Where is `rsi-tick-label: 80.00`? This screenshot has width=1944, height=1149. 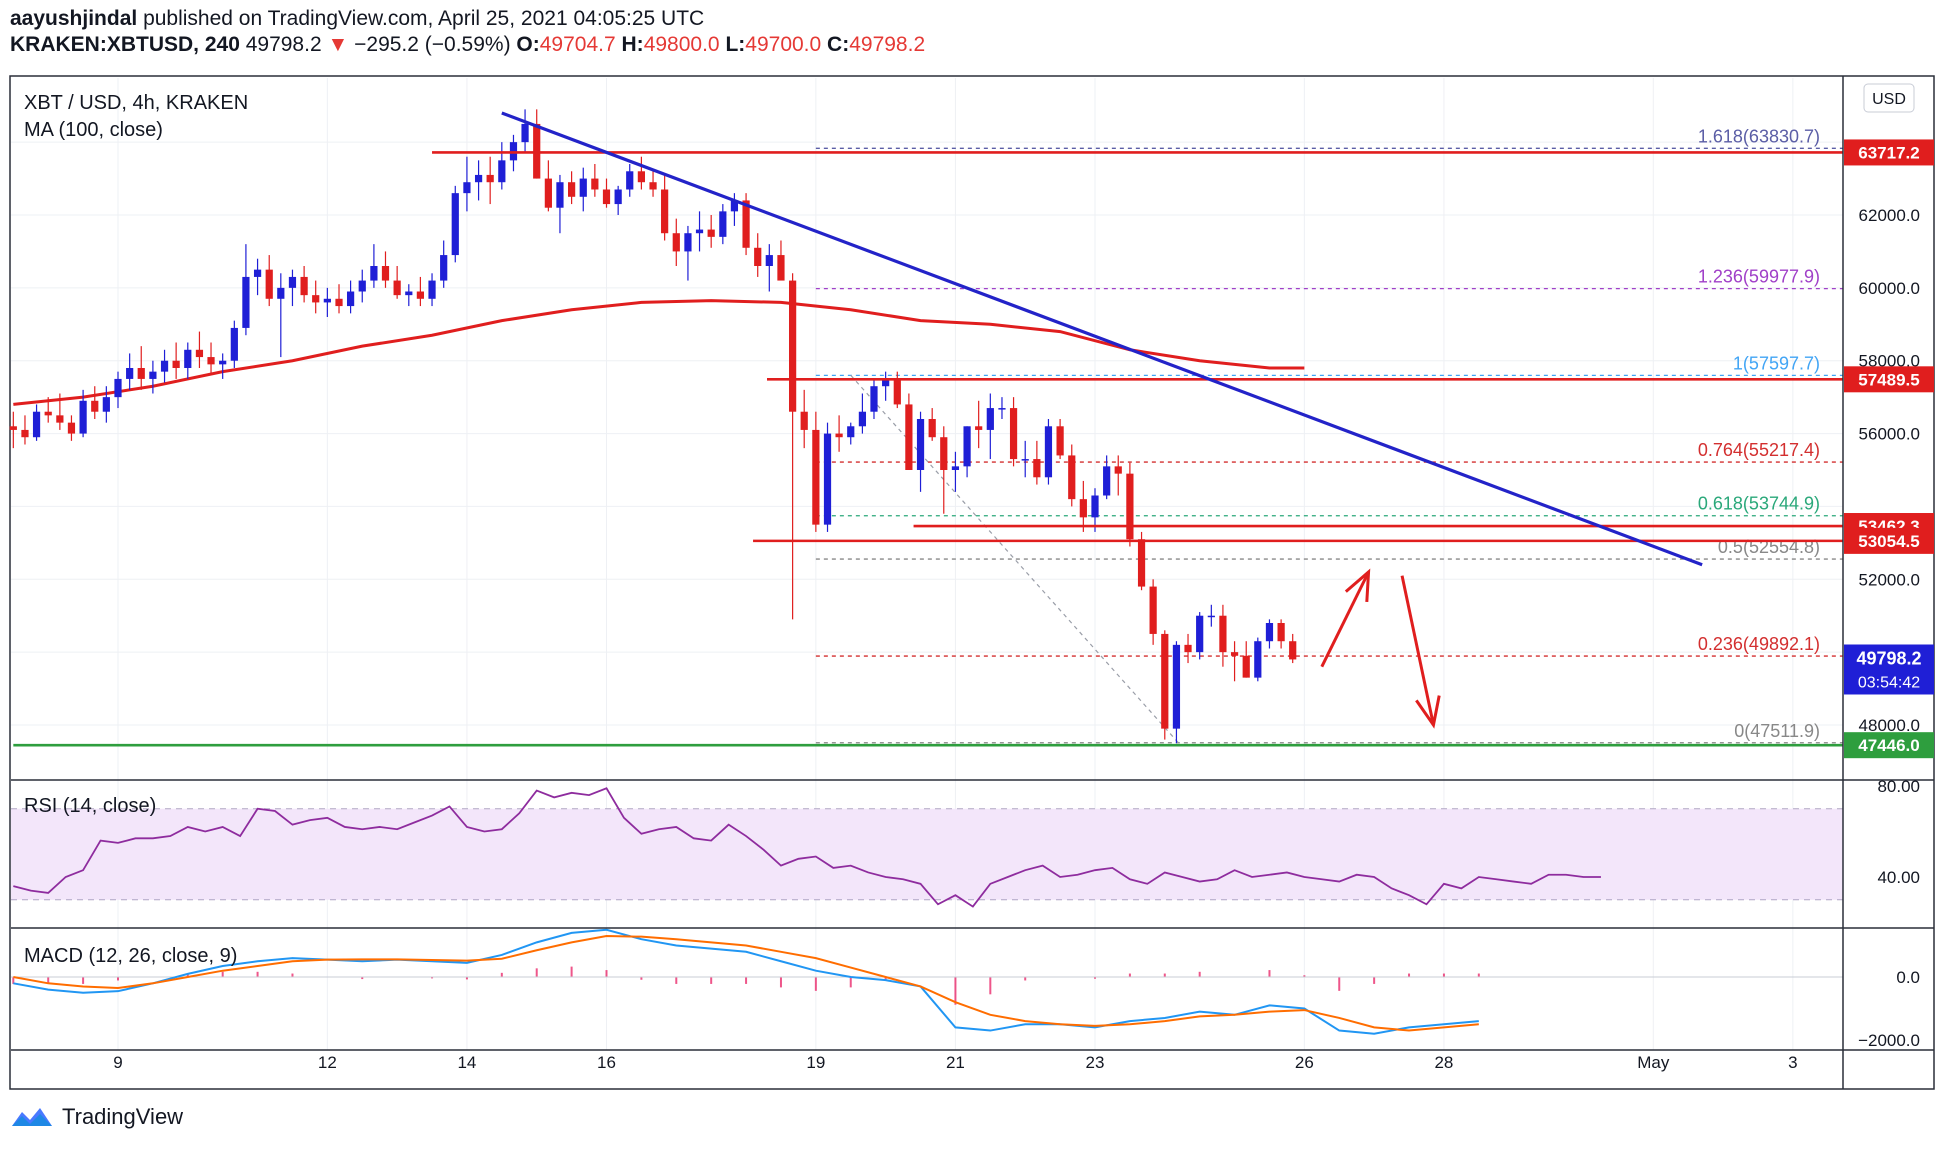 rsi-tick-label: 80.00 is located at coordinates (1898, 786).